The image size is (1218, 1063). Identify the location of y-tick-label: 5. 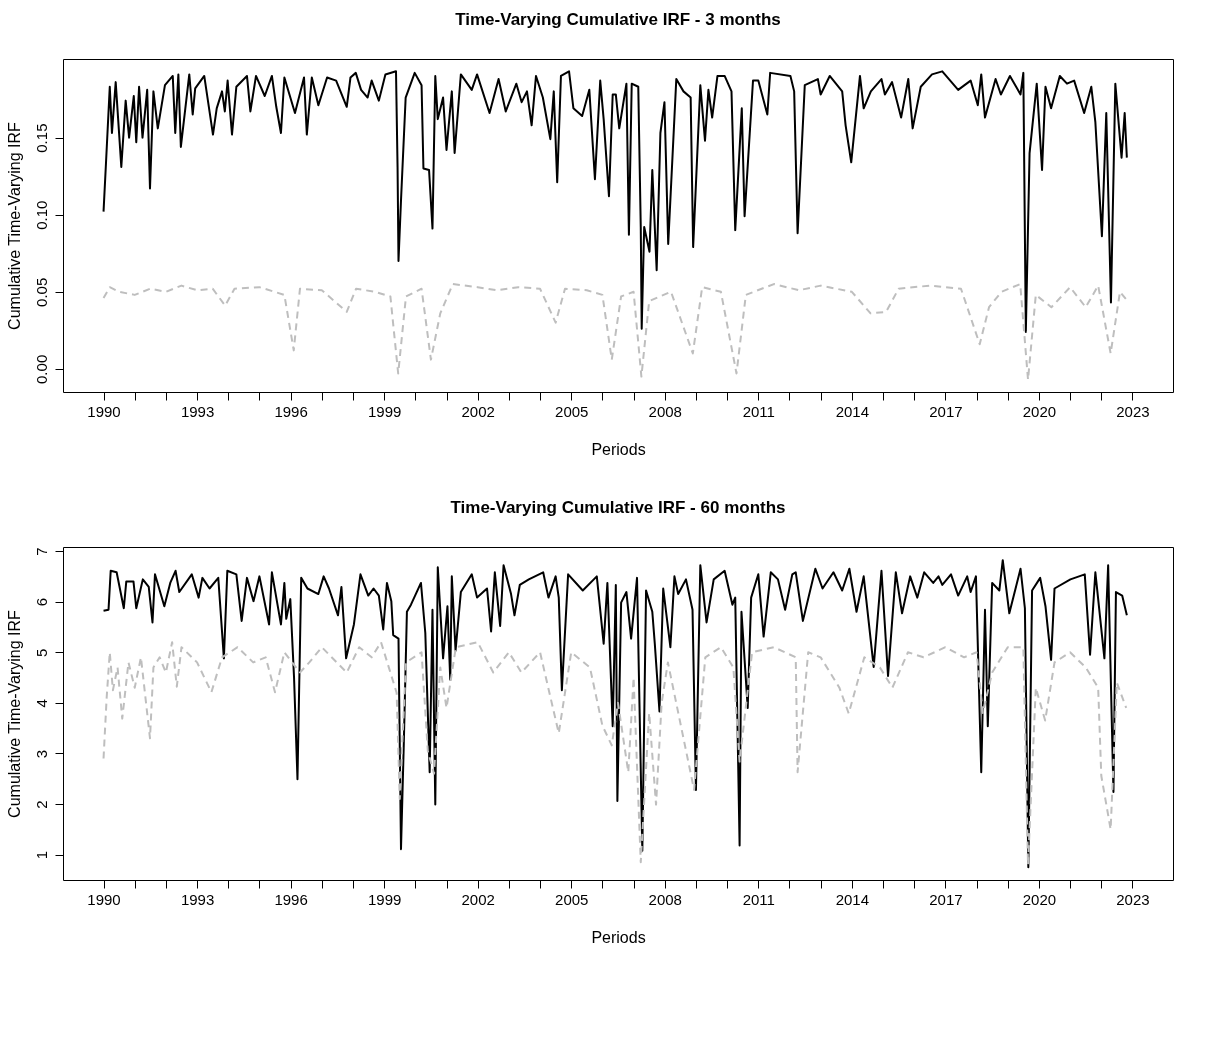
(41, 652).